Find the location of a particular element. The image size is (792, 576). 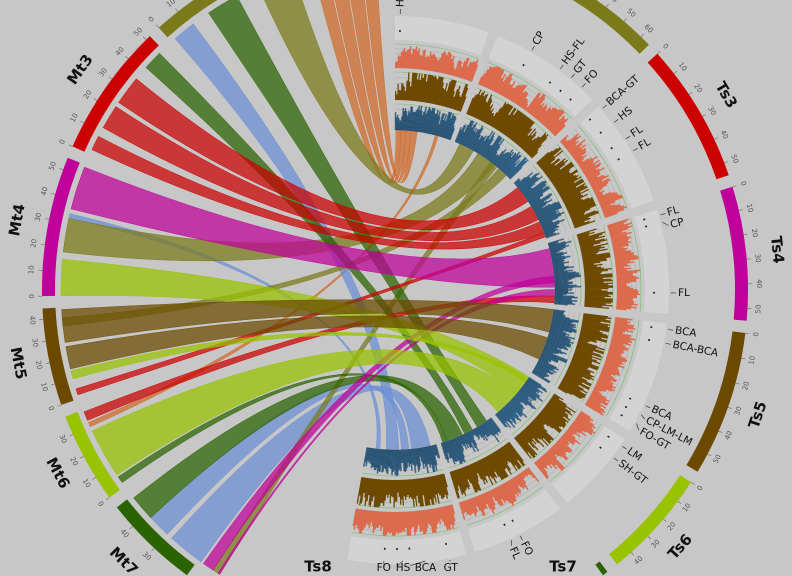

ideogram-mt4 is located at coordinates (61, 227).